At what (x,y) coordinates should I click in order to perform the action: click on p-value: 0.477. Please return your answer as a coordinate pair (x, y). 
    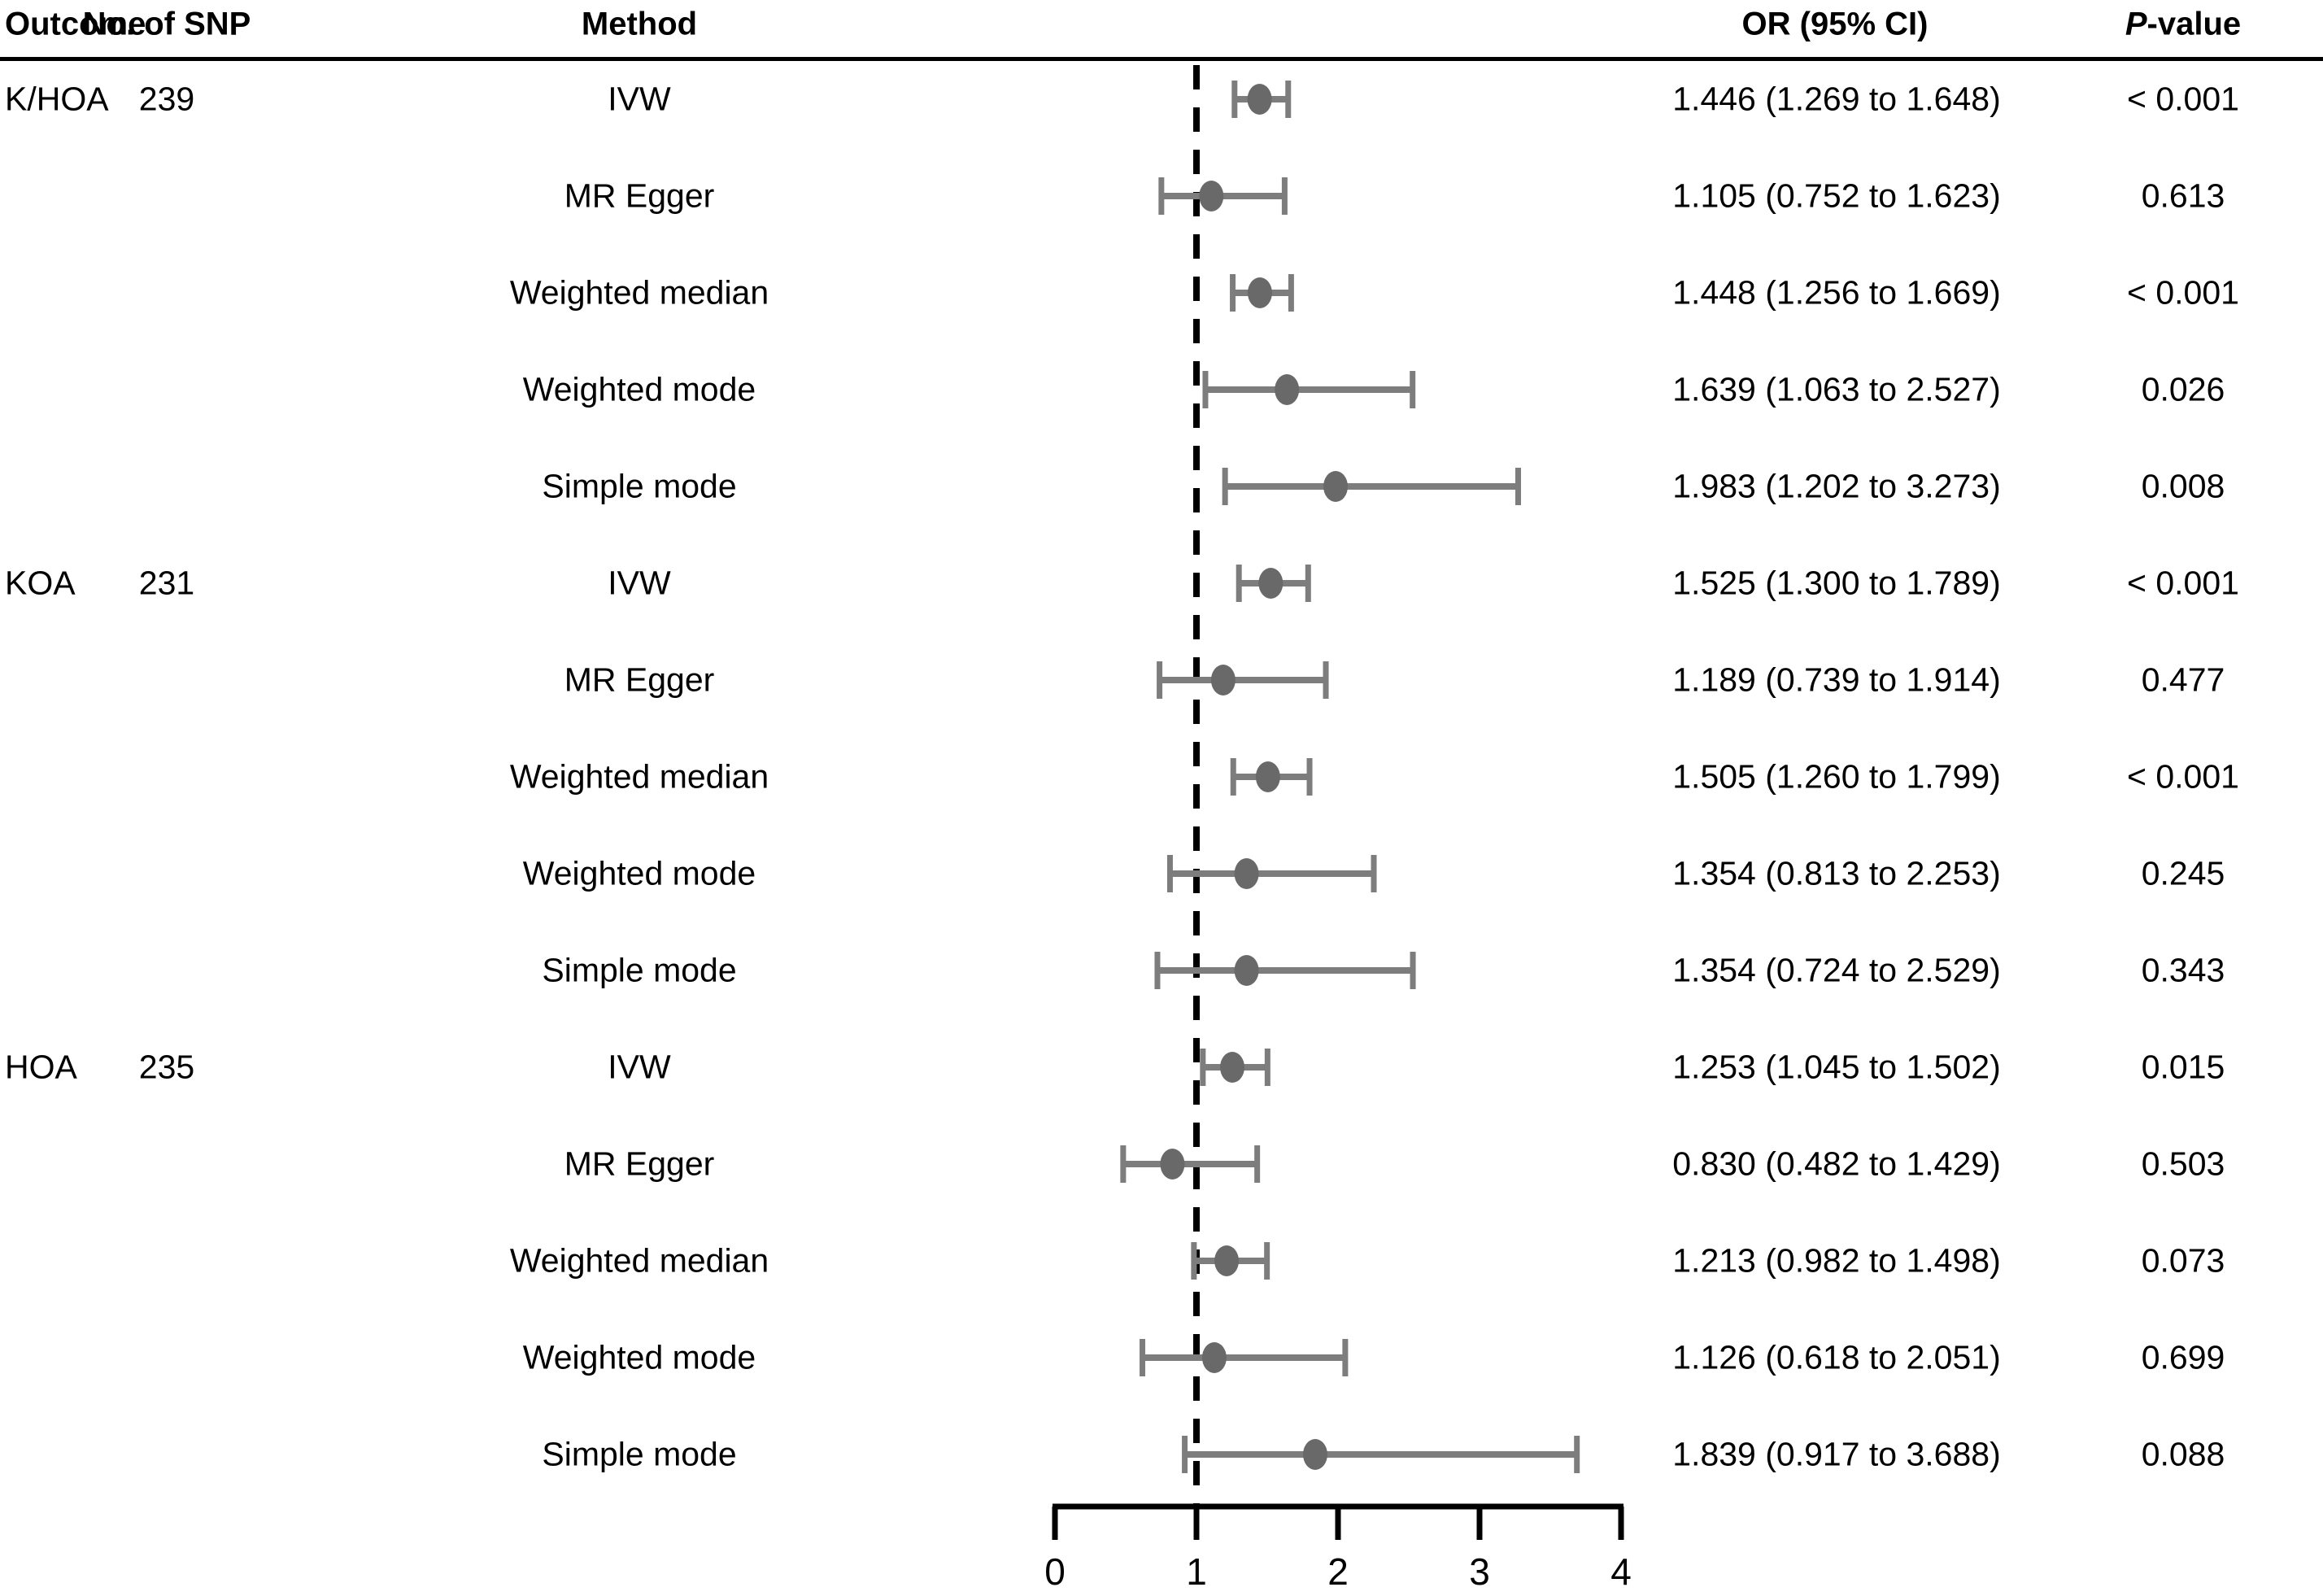
    Looking at the image, I should click on (2183, 680).